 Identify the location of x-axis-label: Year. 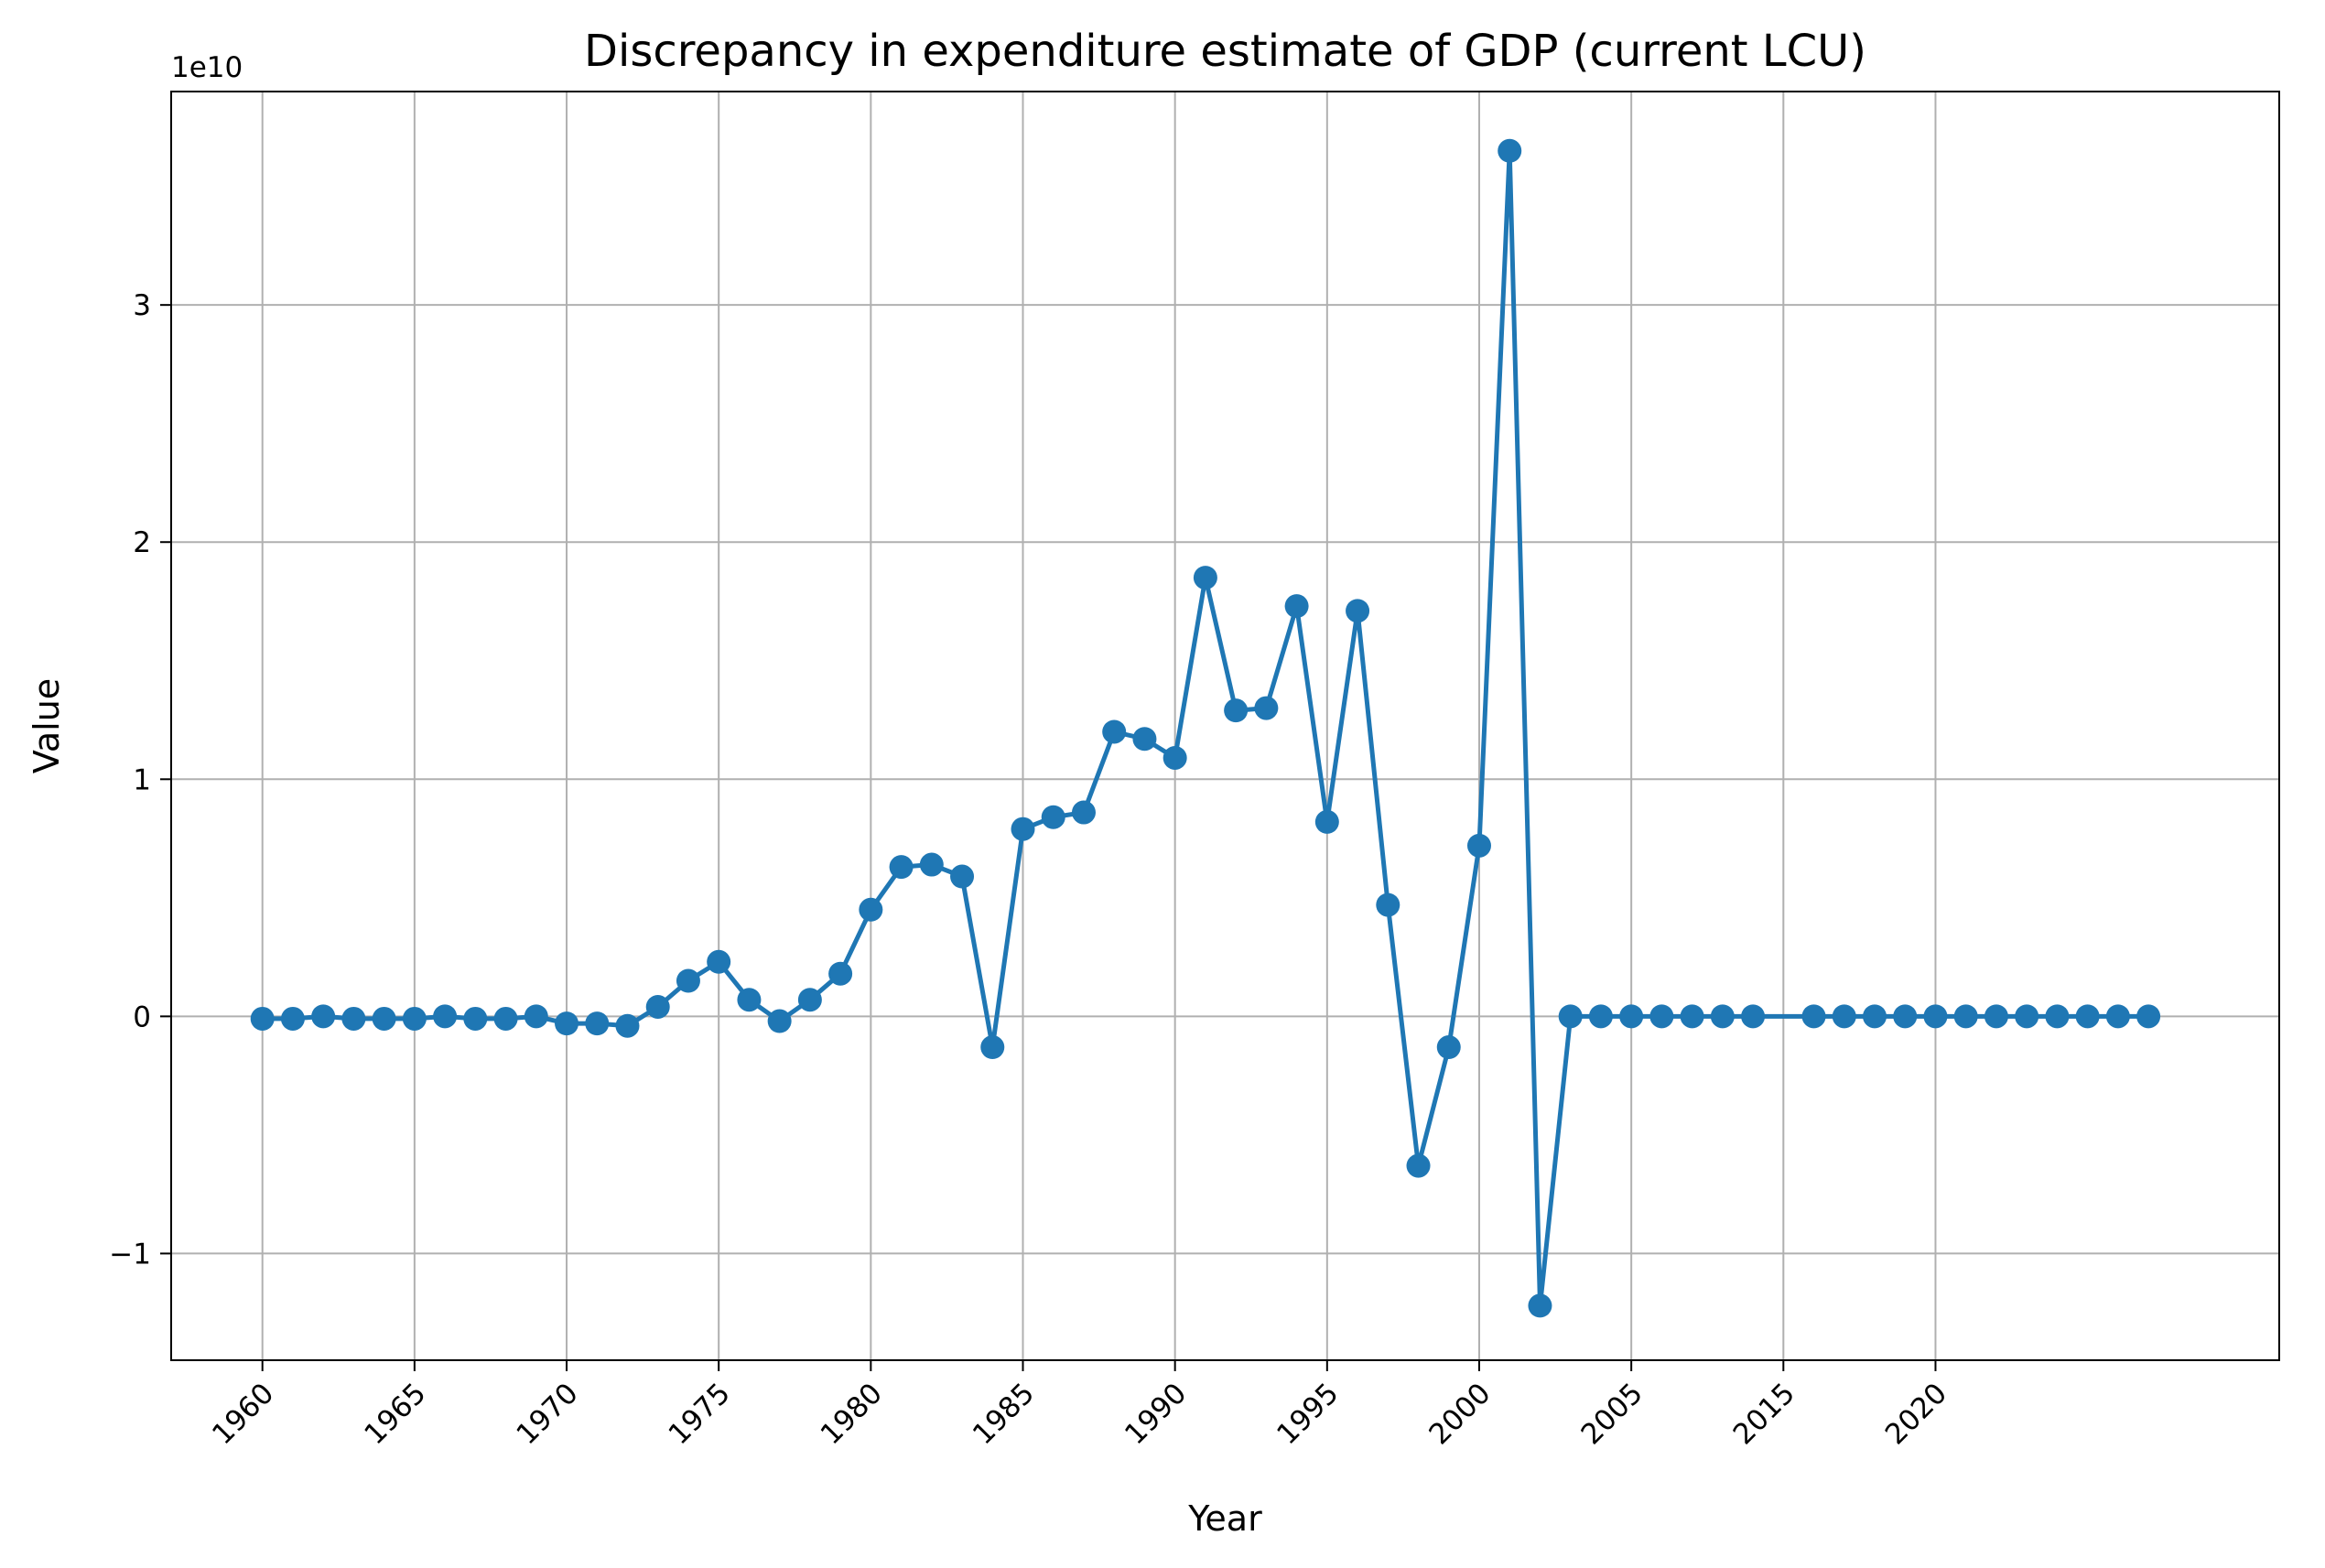
(1224, 1519).